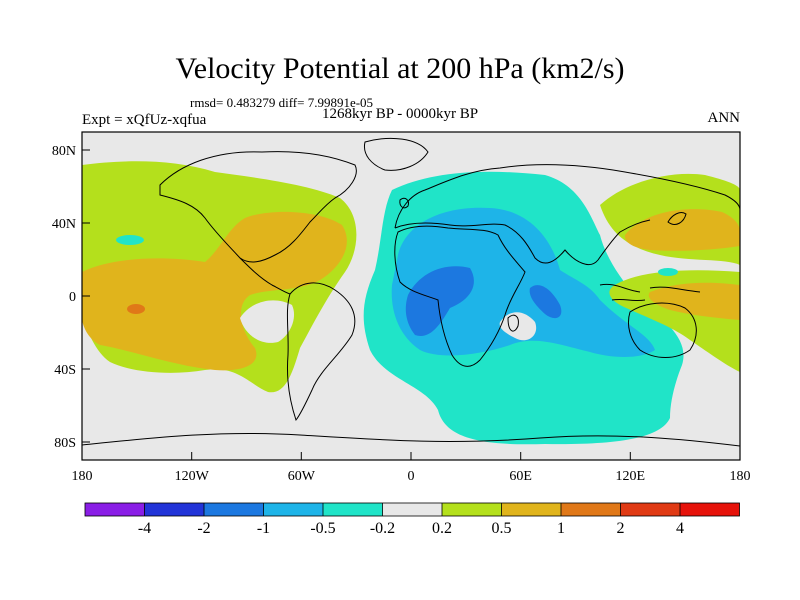 The width and height of the screenshot is (800, 600). Describe the element at coordinates (144, 528) in the screenshot. I see `colorbar-label-0: -4` at that location.